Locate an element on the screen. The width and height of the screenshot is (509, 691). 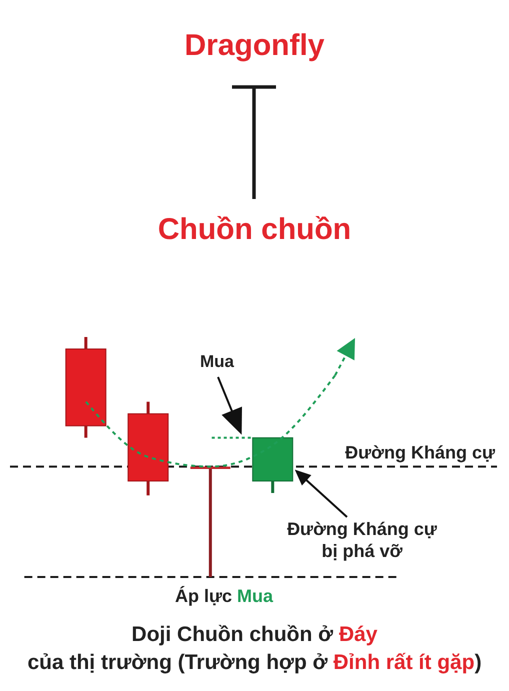
annotation: Đường Kháng cự bị phá vỡ is located at coordinates (362, 540).